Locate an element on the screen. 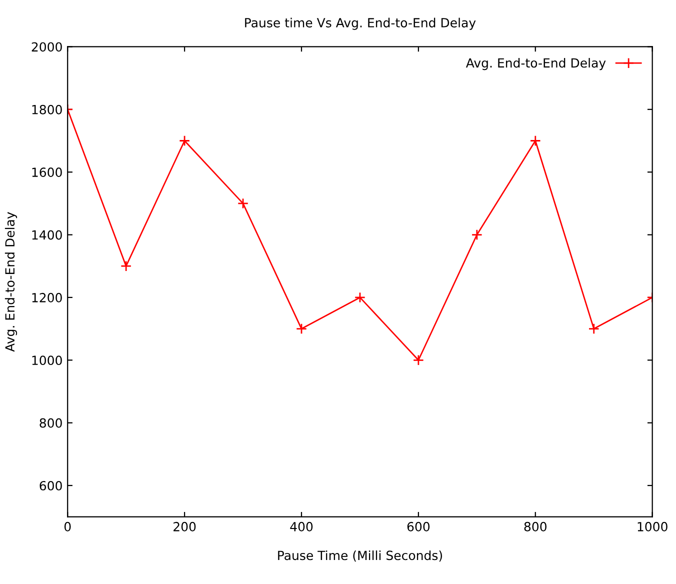 The width and height of the screenshot is (676, 584). y-tick-label: 600 is located at coordinates (51, 485).